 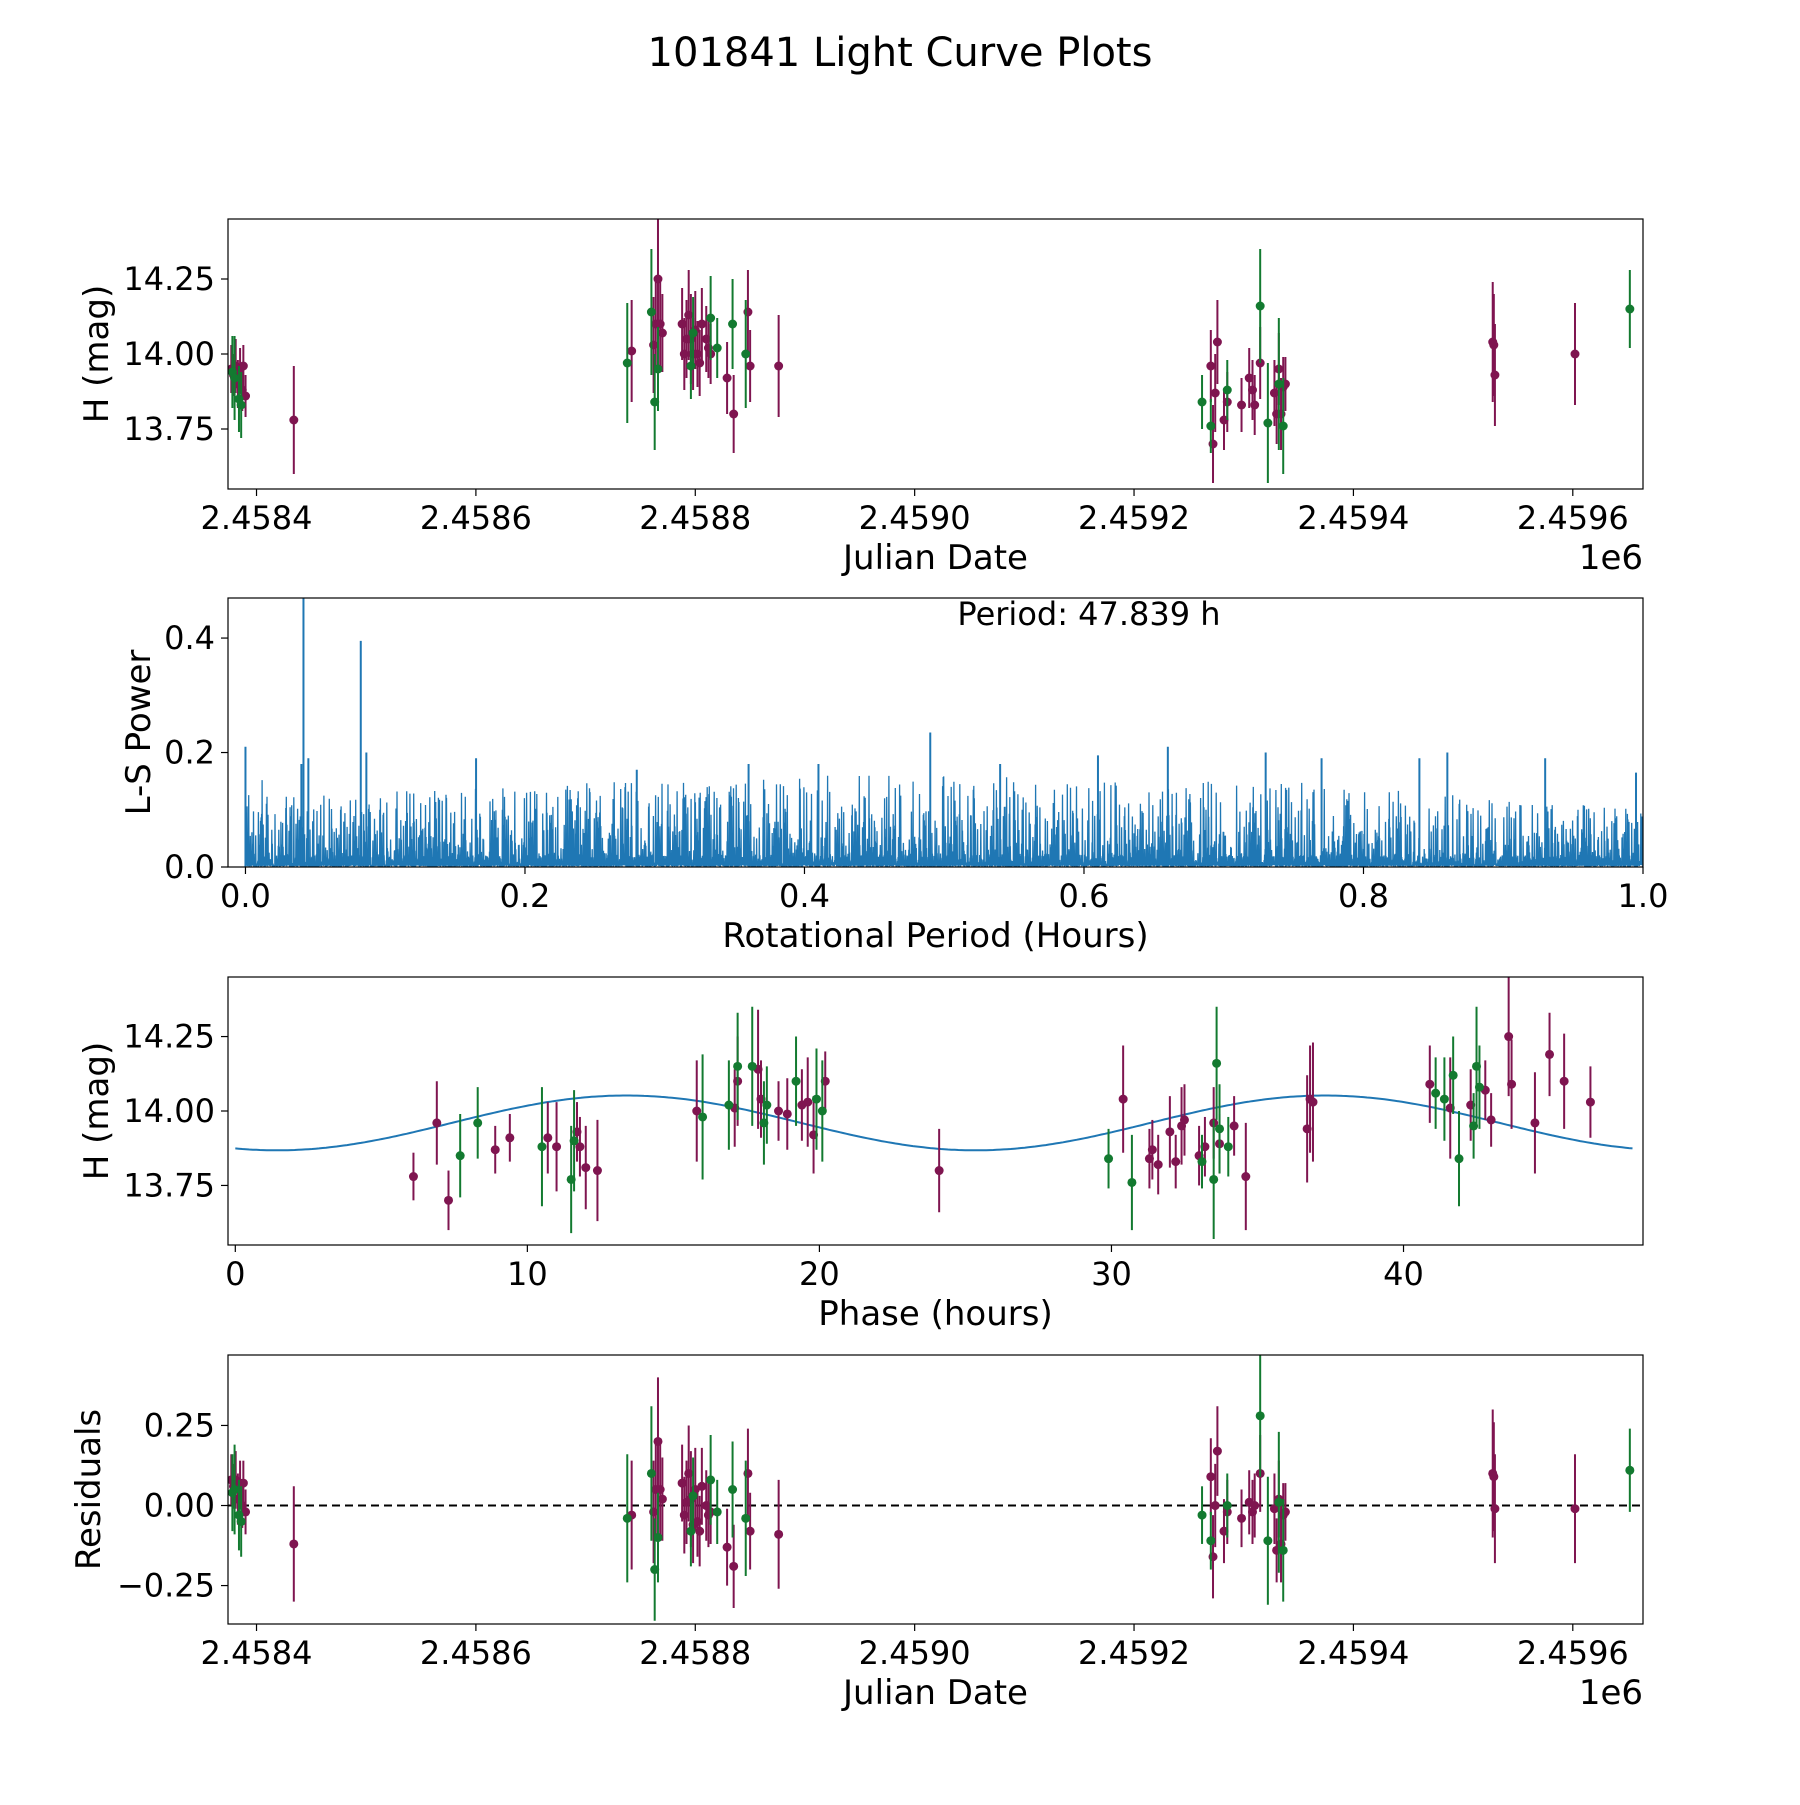 I want to click on x-axis-label: Phase (hours), so click(x=935, y=1314).